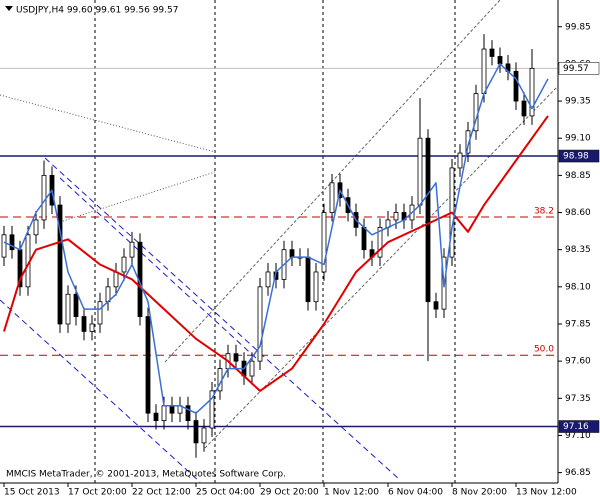 The width and height of the screenshot is (600, 500). Describe the element at coordinates (479, 493) in the screenshot. I see `x-tick-label: 8 Nov 20:00` at that location.